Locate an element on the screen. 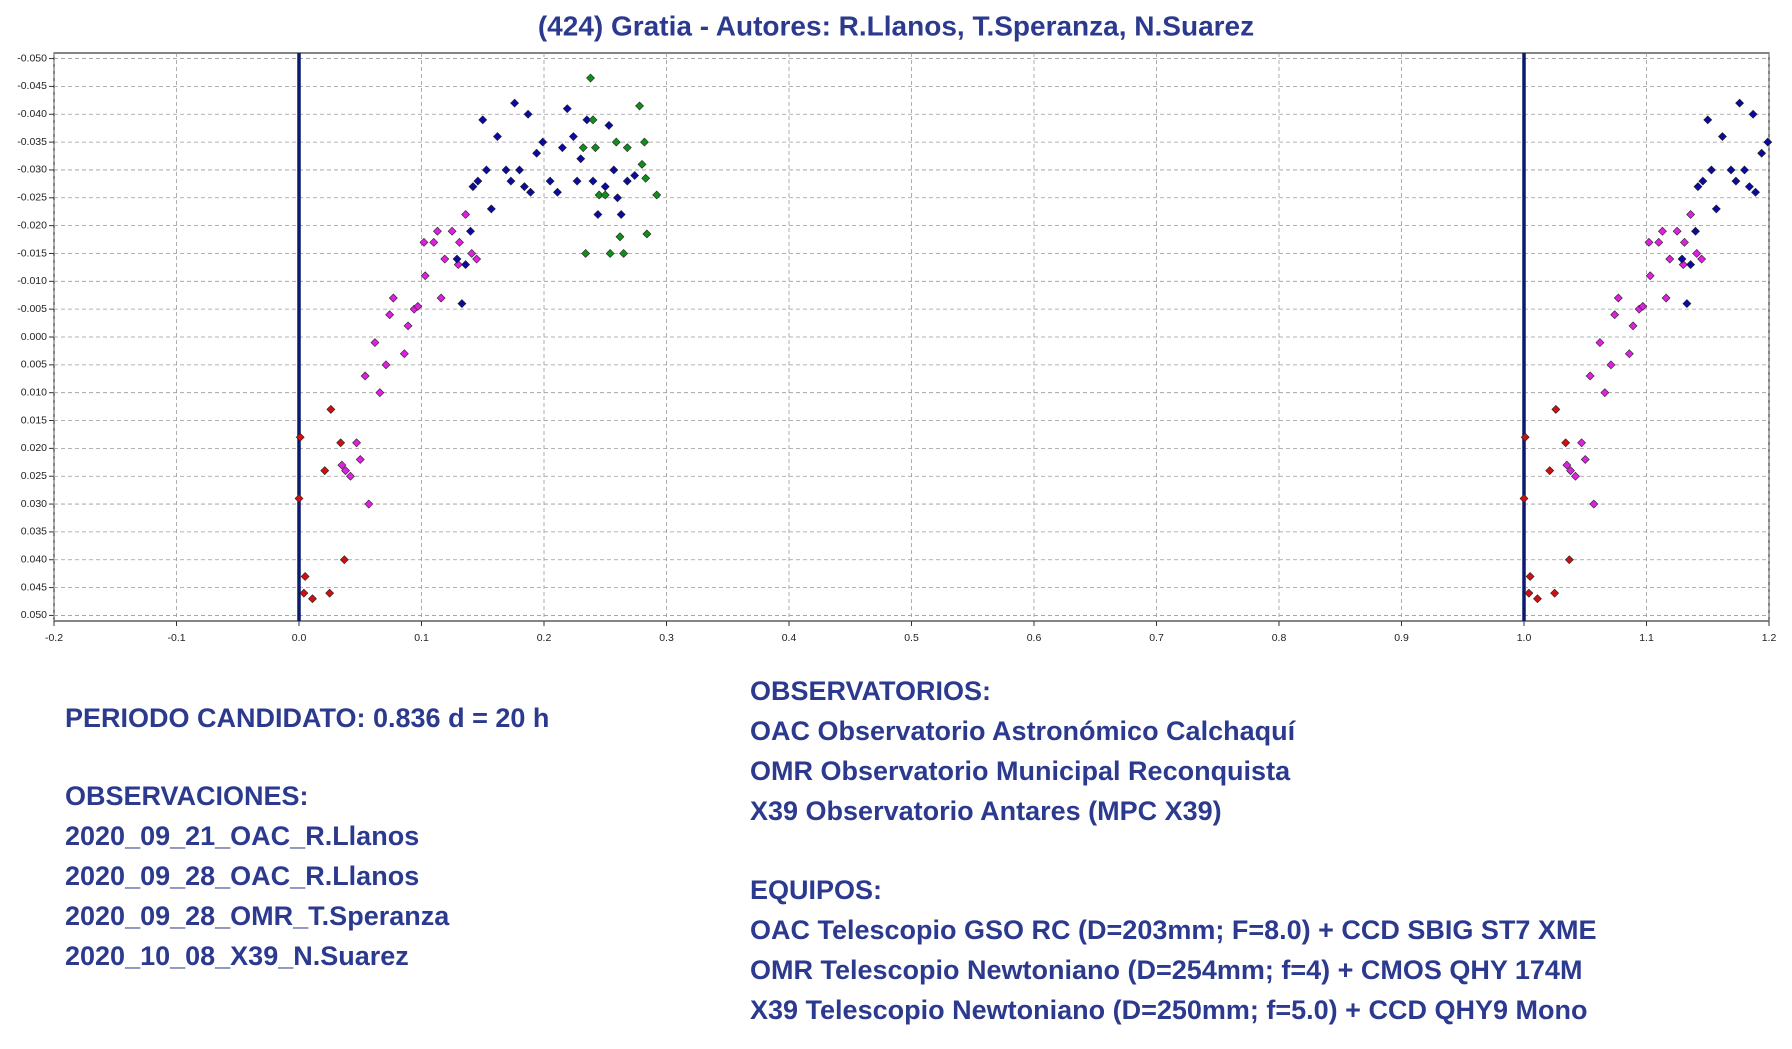  y-tick-label: -0.025 is located at coordinates (32, 198).